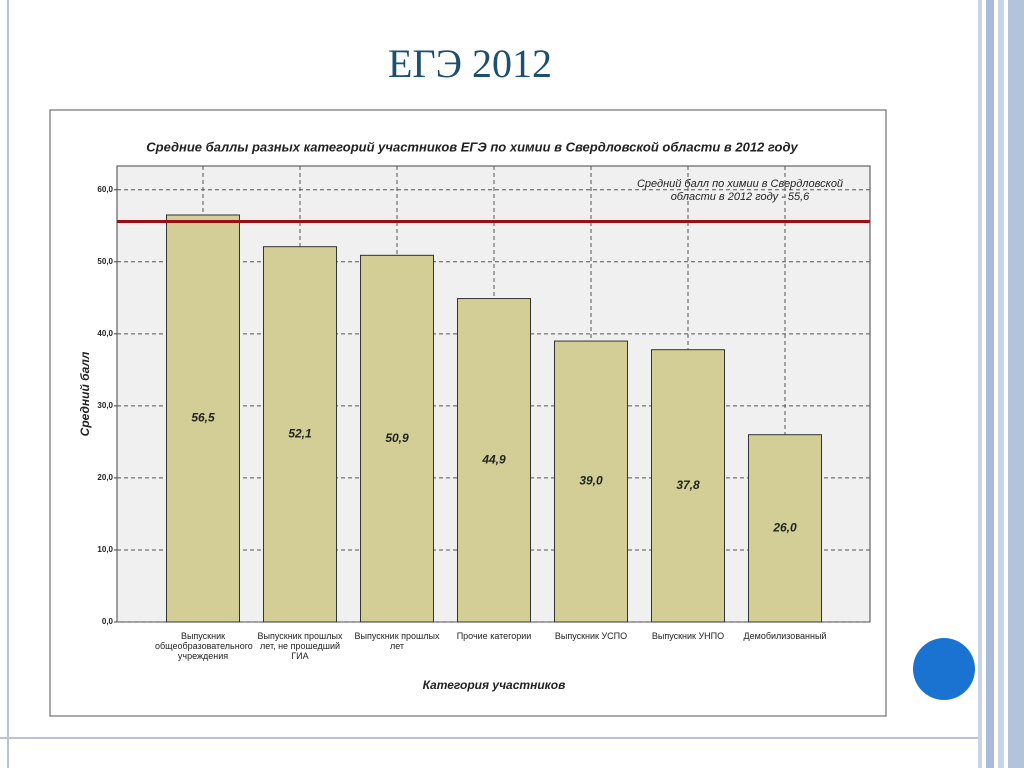  Describe the element at coordinates (108, 621) in the screenshot. I see `y-tick-label: 0,0` at that location.